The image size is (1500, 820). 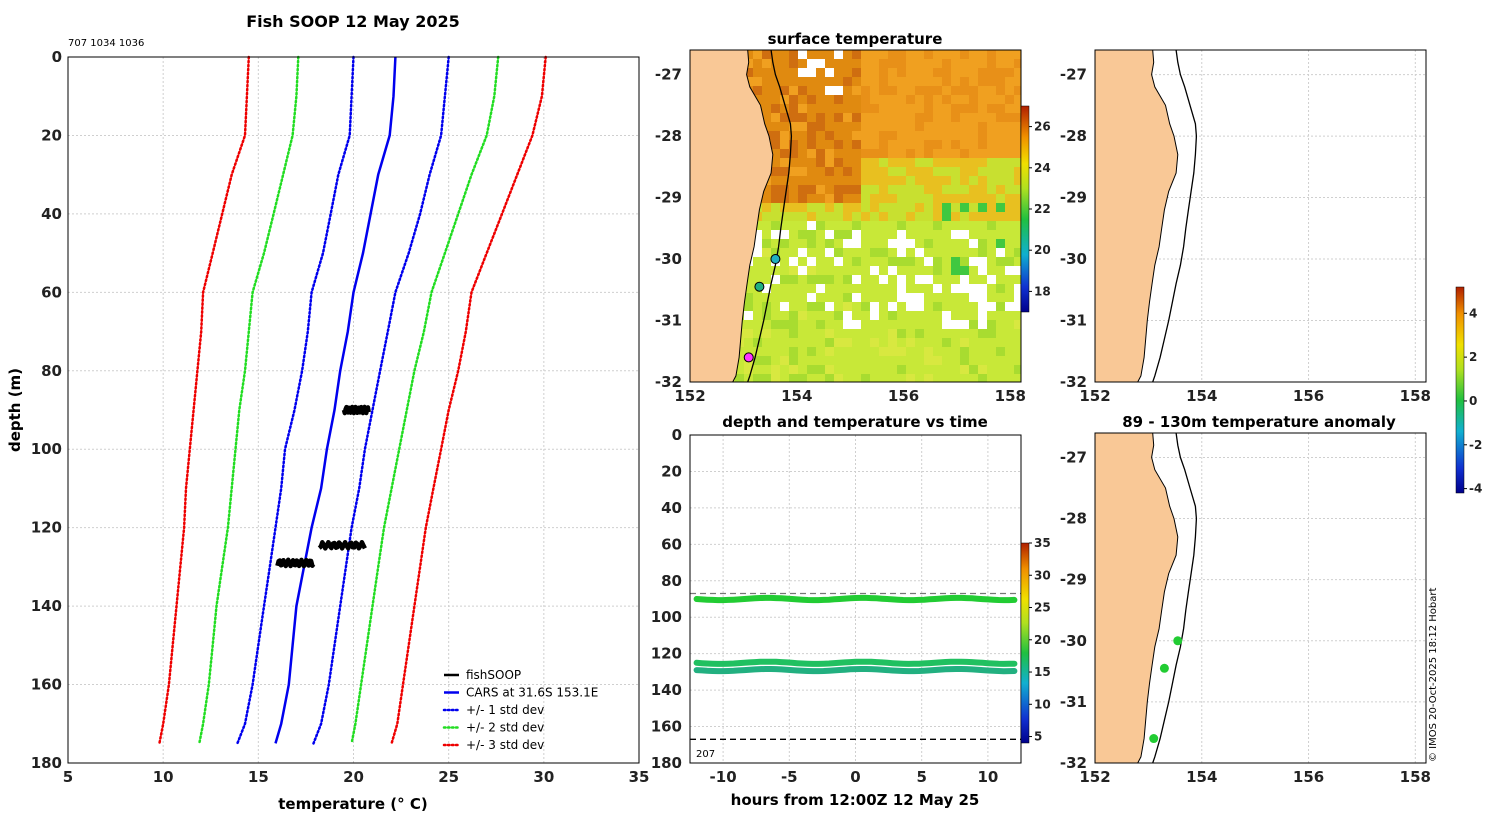 What do you see at coordinates (1308, 777) in the screenshot?
I see `map-xtick-label: 156` at bounding box center [1308, 777].